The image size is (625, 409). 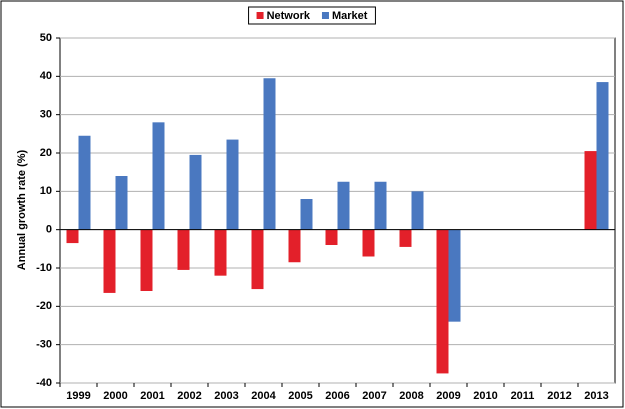 I want to click on x-tick-label: 2003, so click(x=226, y=396).